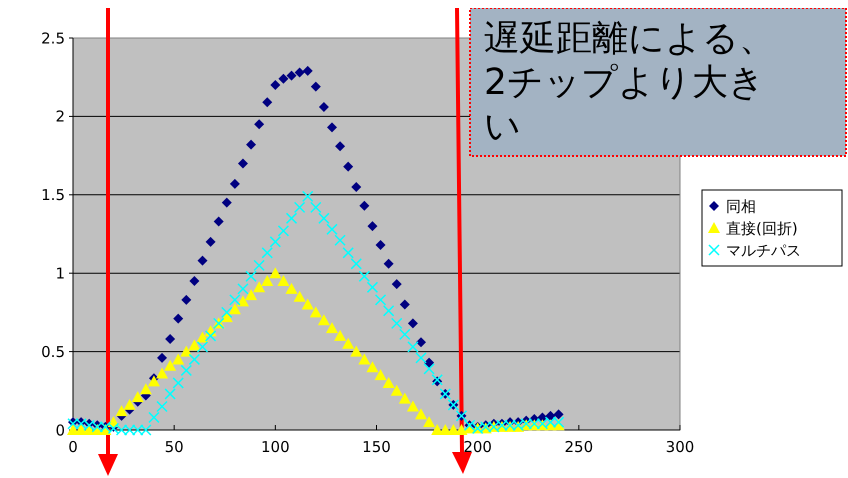  Describe the element at coordinates (60, 430) in the screenshot. I see `y-tick-label: 0` at that location.